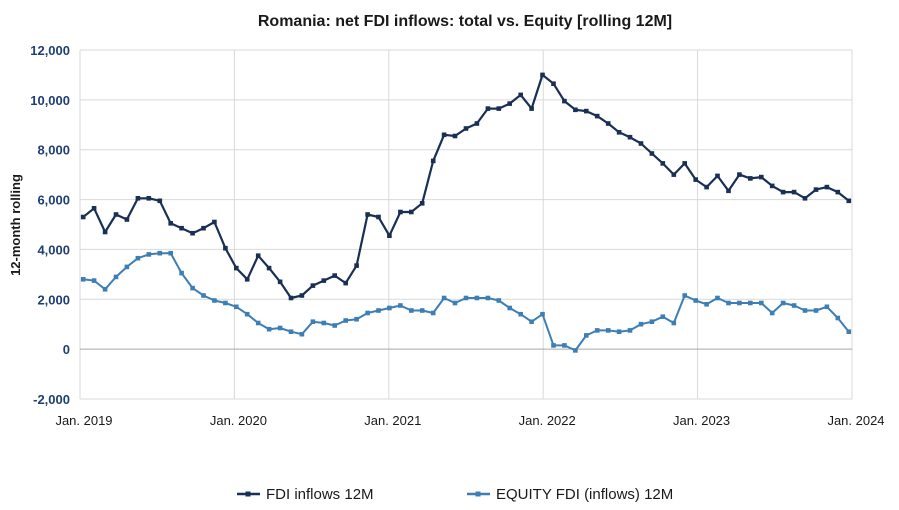 This screenshot has width=899, height=510. Describe the element at coordinates (238, 420) in the screenshot. I see `x-tick-label: Jan. 2020` at that location.